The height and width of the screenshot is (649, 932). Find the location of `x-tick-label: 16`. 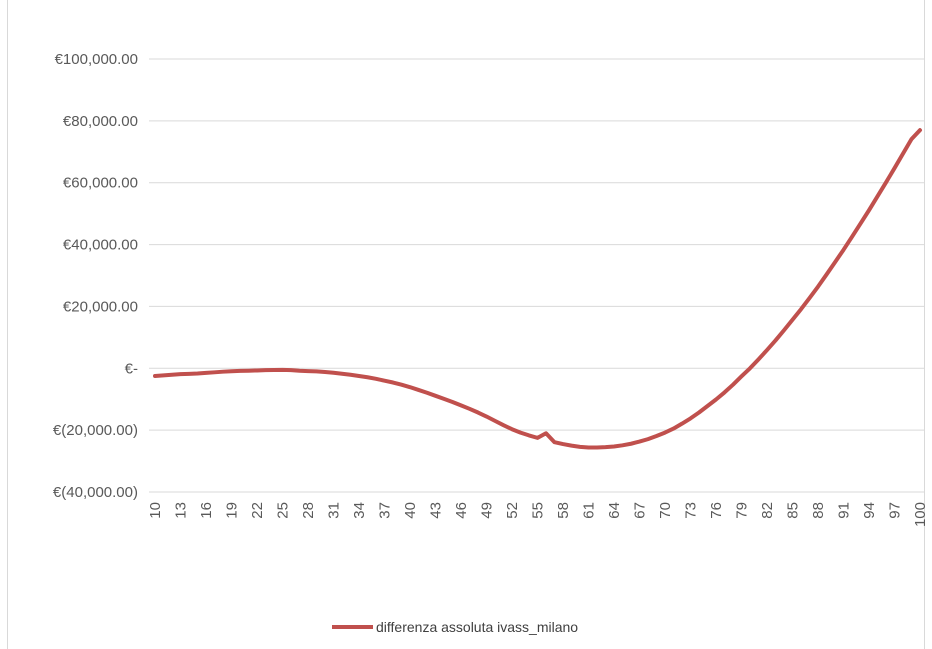

x-tick-label: 16 is located at coordinates (206, 510).